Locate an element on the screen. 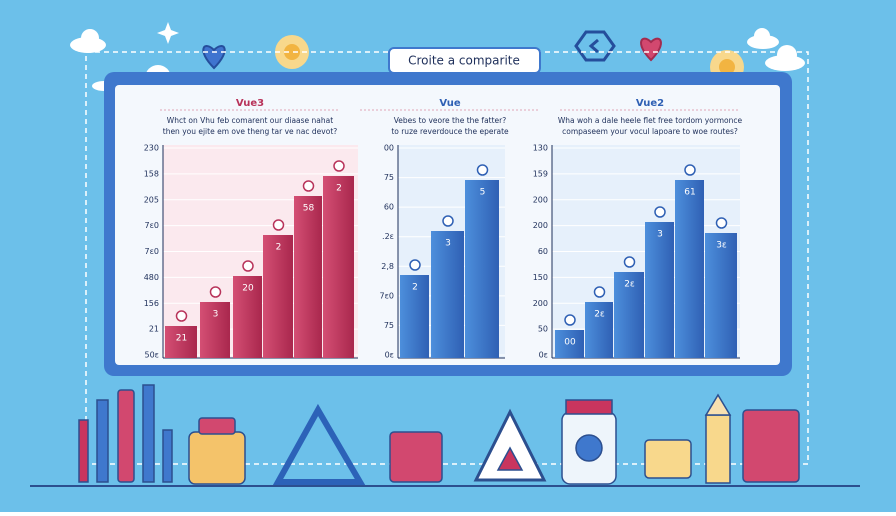 The height and width of the screenshot is (516, 896). axis-label: 130 is located at coordinates (540, 148).